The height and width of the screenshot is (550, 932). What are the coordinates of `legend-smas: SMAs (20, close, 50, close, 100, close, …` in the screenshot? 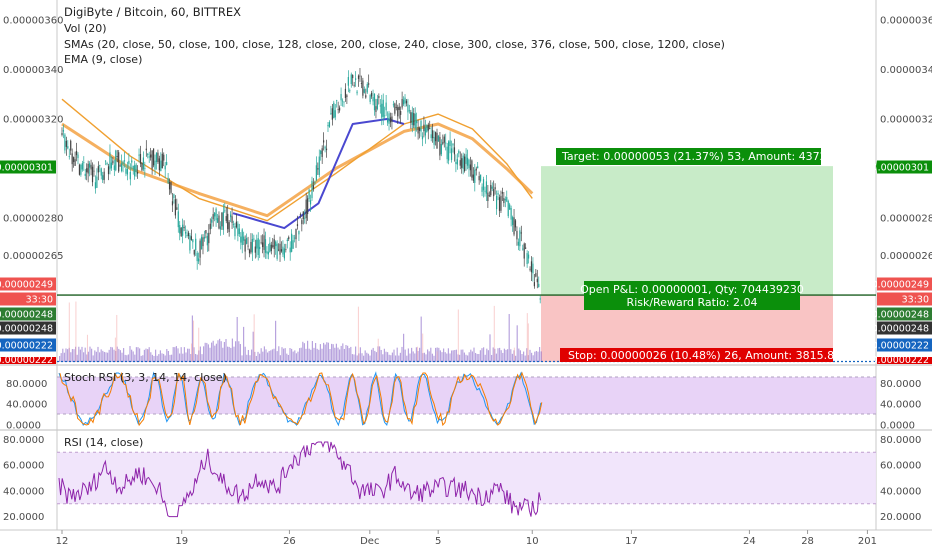 It's located at (394, 44).